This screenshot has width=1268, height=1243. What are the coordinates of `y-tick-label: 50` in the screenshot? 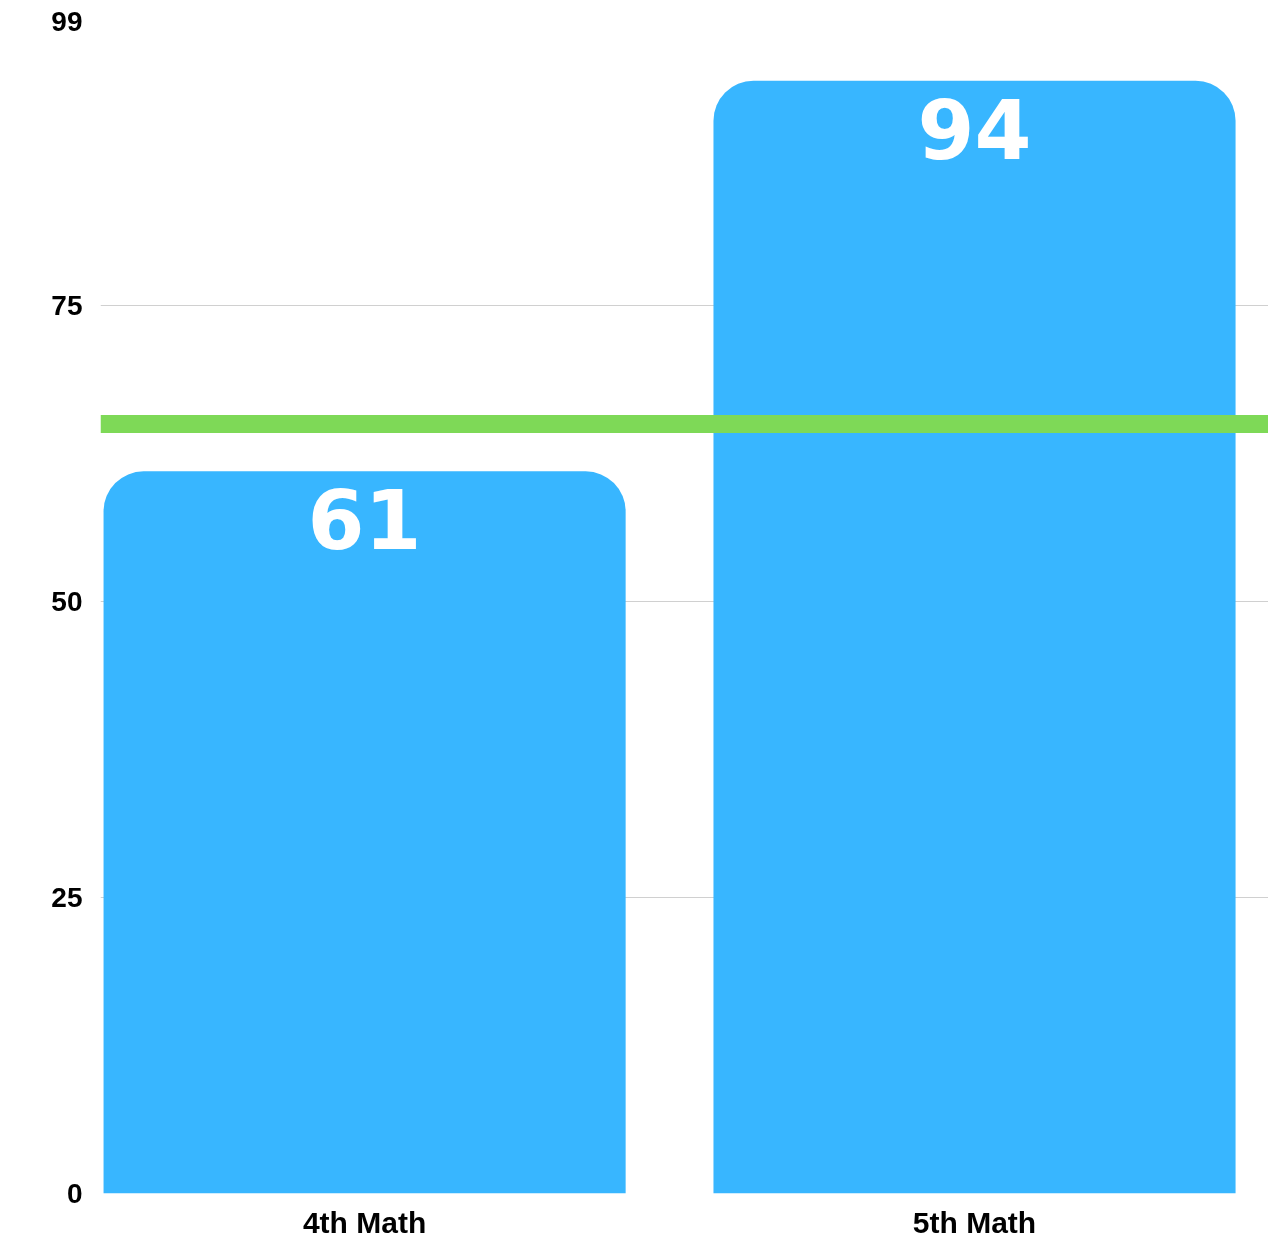 It's located at (67, 602).